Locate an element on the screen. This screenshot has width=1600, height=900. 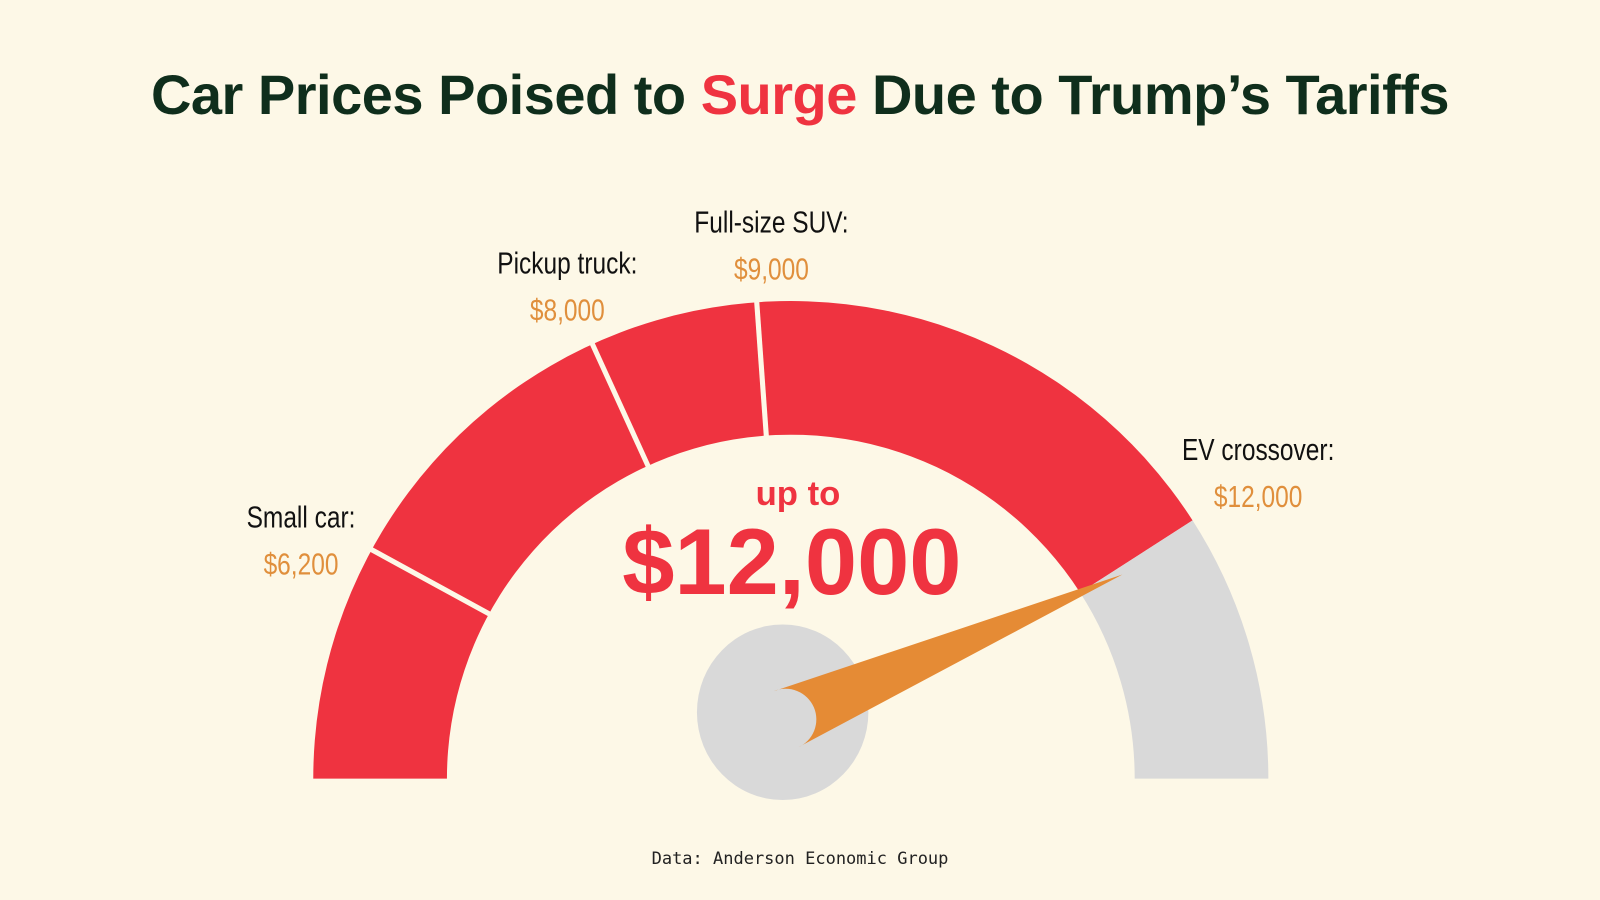
category-label: EV crossover: is located at coordinates (1258, 450).